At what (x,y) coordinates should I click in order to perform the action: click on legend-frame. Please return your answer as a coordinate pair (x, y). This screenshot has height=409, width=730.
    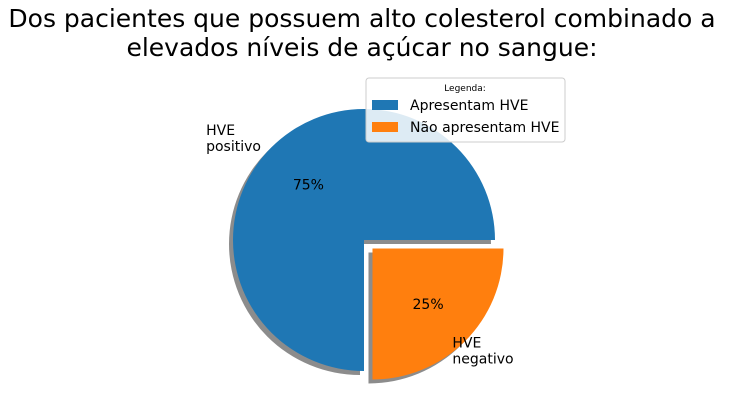
    Looking at the image, I should click on (465, 110).